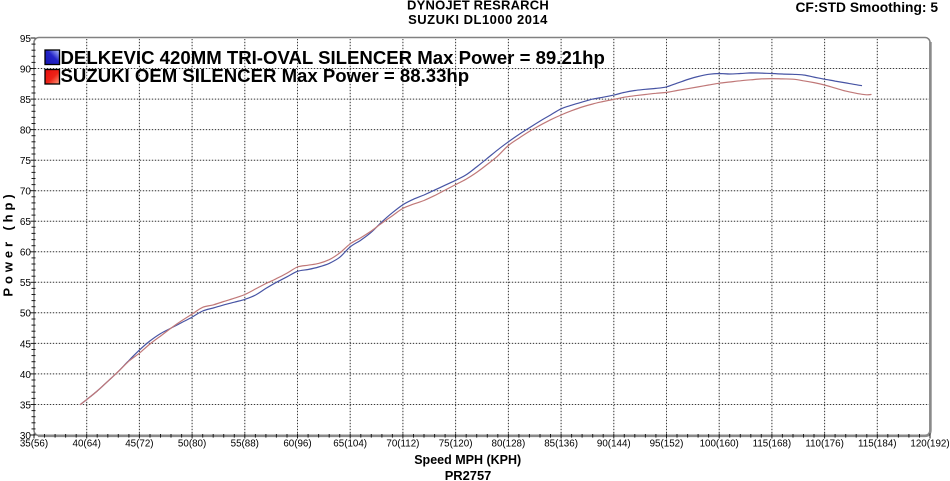 The height and width of the screenshot is (481, 950). What do you see at coordinates (245, 444) in the screenshot?
I see `svg-text: 55(88)` at bounding box center [245, 444].